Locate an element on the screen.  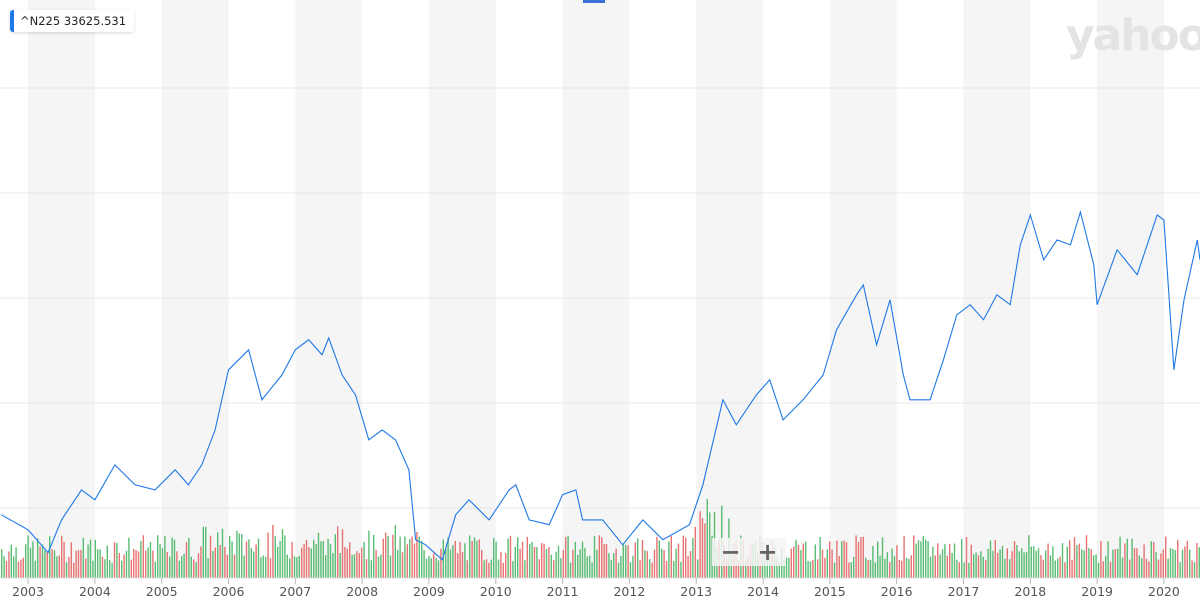
x-tick-label: 2009 is located at coordinates (429, 591).